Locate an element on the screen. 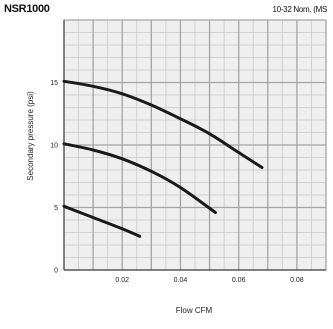  x-tick-label: 0.06 is located at coordinates (239, 280).